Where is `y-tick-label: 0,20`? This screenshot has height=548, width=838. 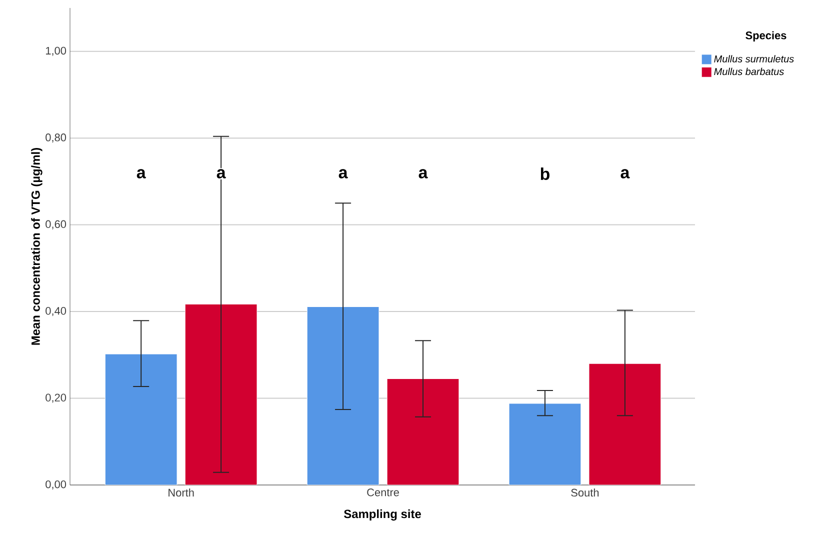 y-tick-label: 0,20 is located at coordinates (56, 398).